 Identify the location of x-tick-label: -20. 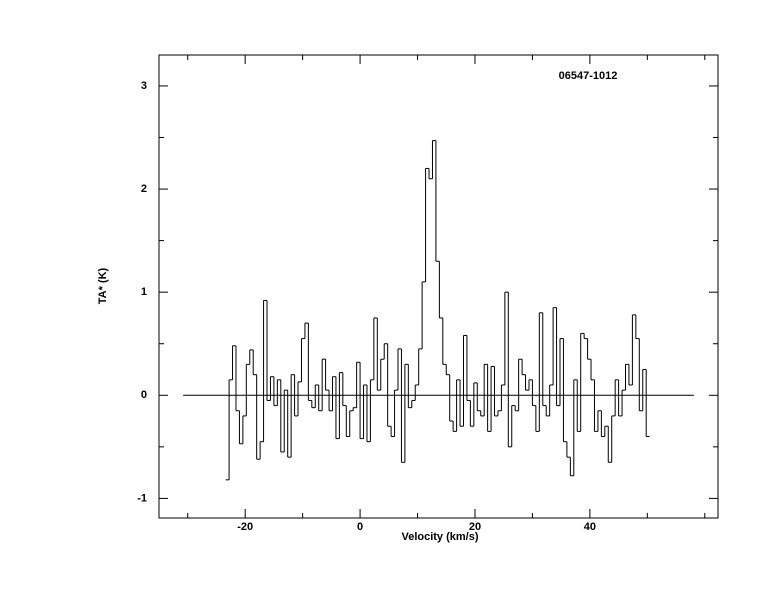
(245, 527).